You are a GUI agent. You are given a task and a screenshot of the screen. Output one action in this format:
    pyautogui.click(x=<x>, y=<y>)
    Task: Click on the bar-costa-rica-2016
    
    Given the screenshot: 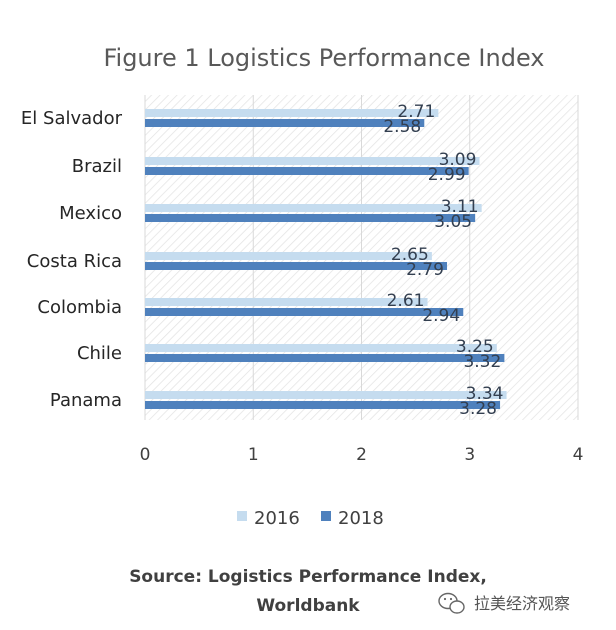 What is the action you would take?
    pyautogui.click(x=288, y=256)
    